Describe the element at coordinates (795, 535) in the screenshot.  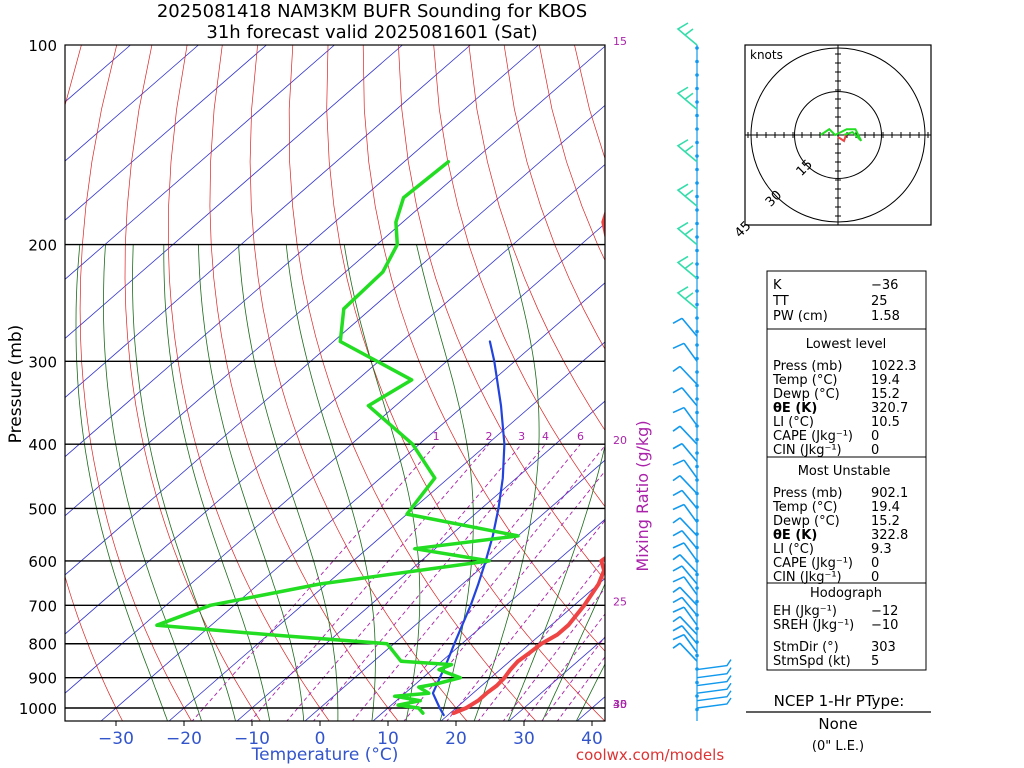
I see `mu-thetae-label: θE (K)` at that location.